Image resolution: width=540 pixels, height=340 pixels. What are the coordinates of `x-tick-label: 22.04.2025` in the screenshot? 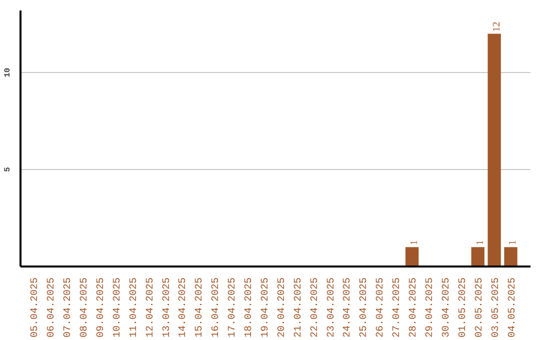 It's located at (315, 307).